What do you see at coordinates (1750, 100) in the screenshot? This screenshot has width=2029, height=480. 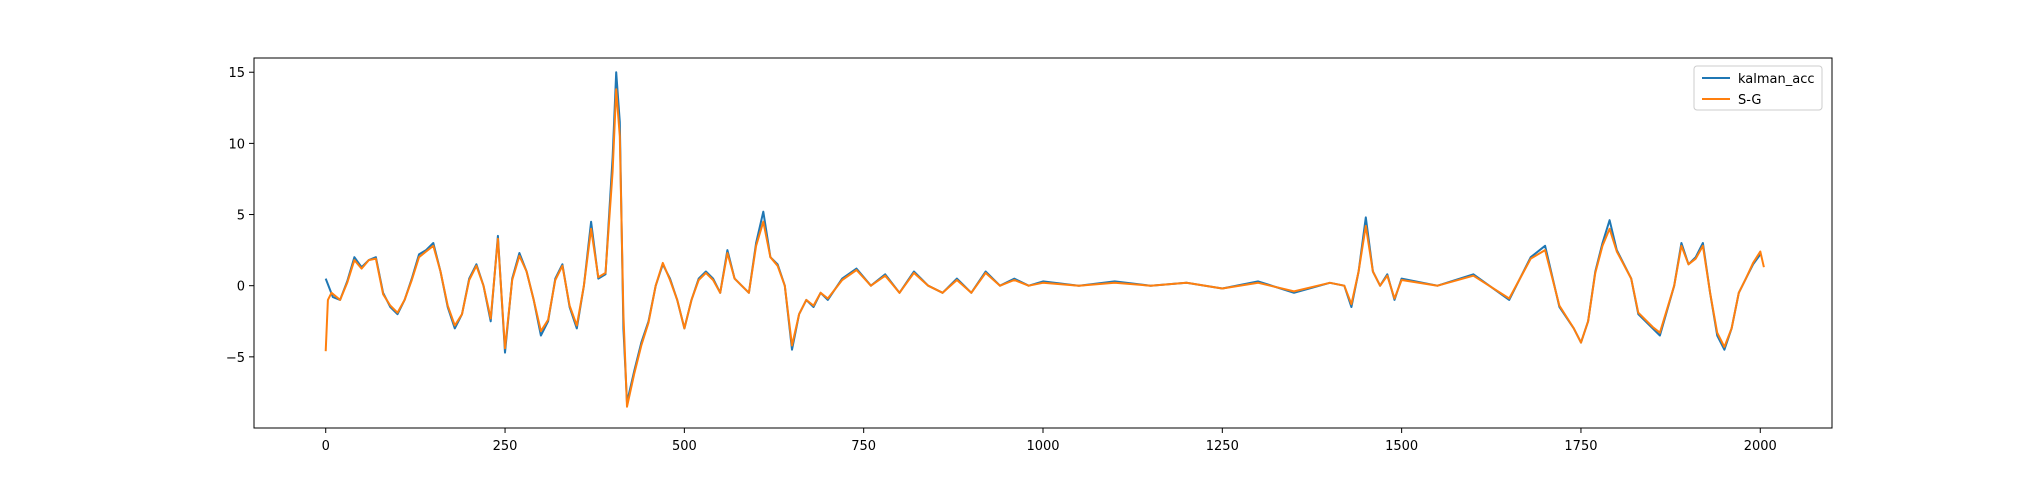 I see `legend-label-1: S-G` at bounding box center [1750, 100].